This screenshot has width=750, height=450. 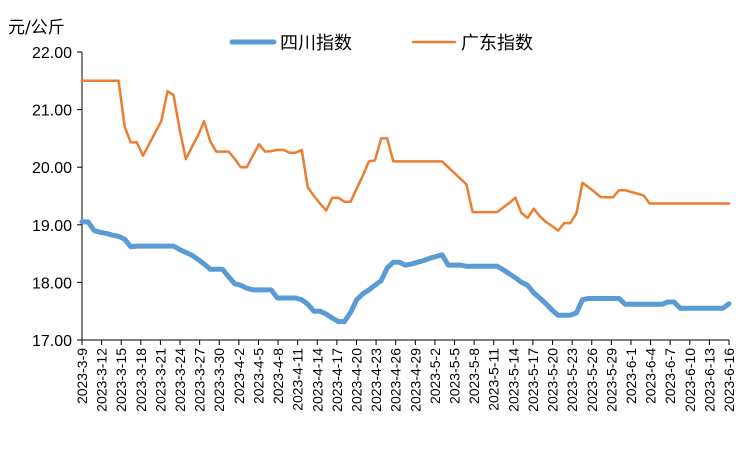 What do you see at coordinates (729, 380) in the screenshot?
I see `x-tick-label: 2023-6-16` at bounding box center [729, 380].